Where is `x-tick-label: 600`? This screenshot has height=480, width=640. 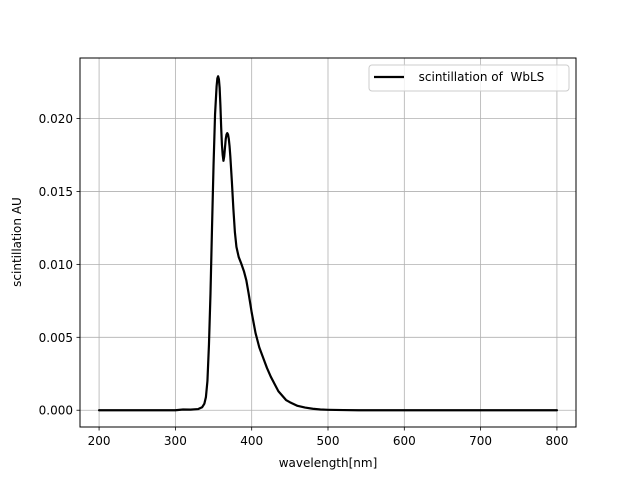
x-tick-label: 600 is located at coordinates (404, 441).